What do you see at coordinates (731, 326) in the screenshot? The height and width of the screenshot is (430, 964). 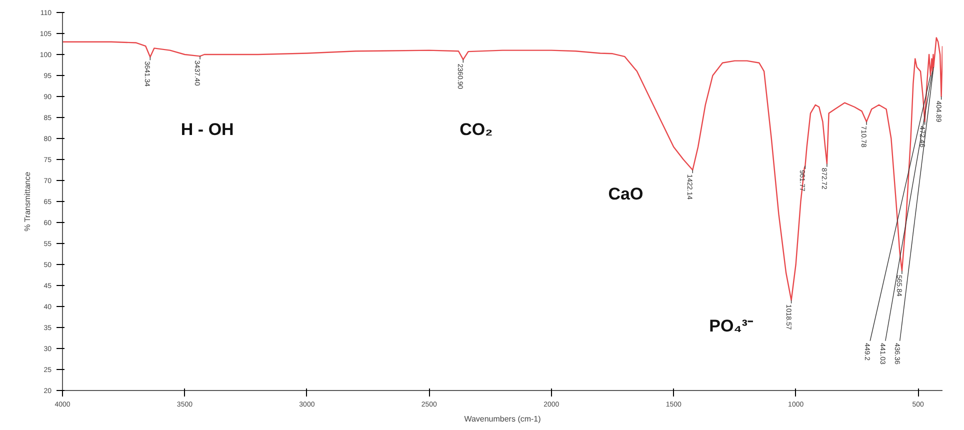 I see `annotation: PO₄³⁻` at bounding box center [731, 326].